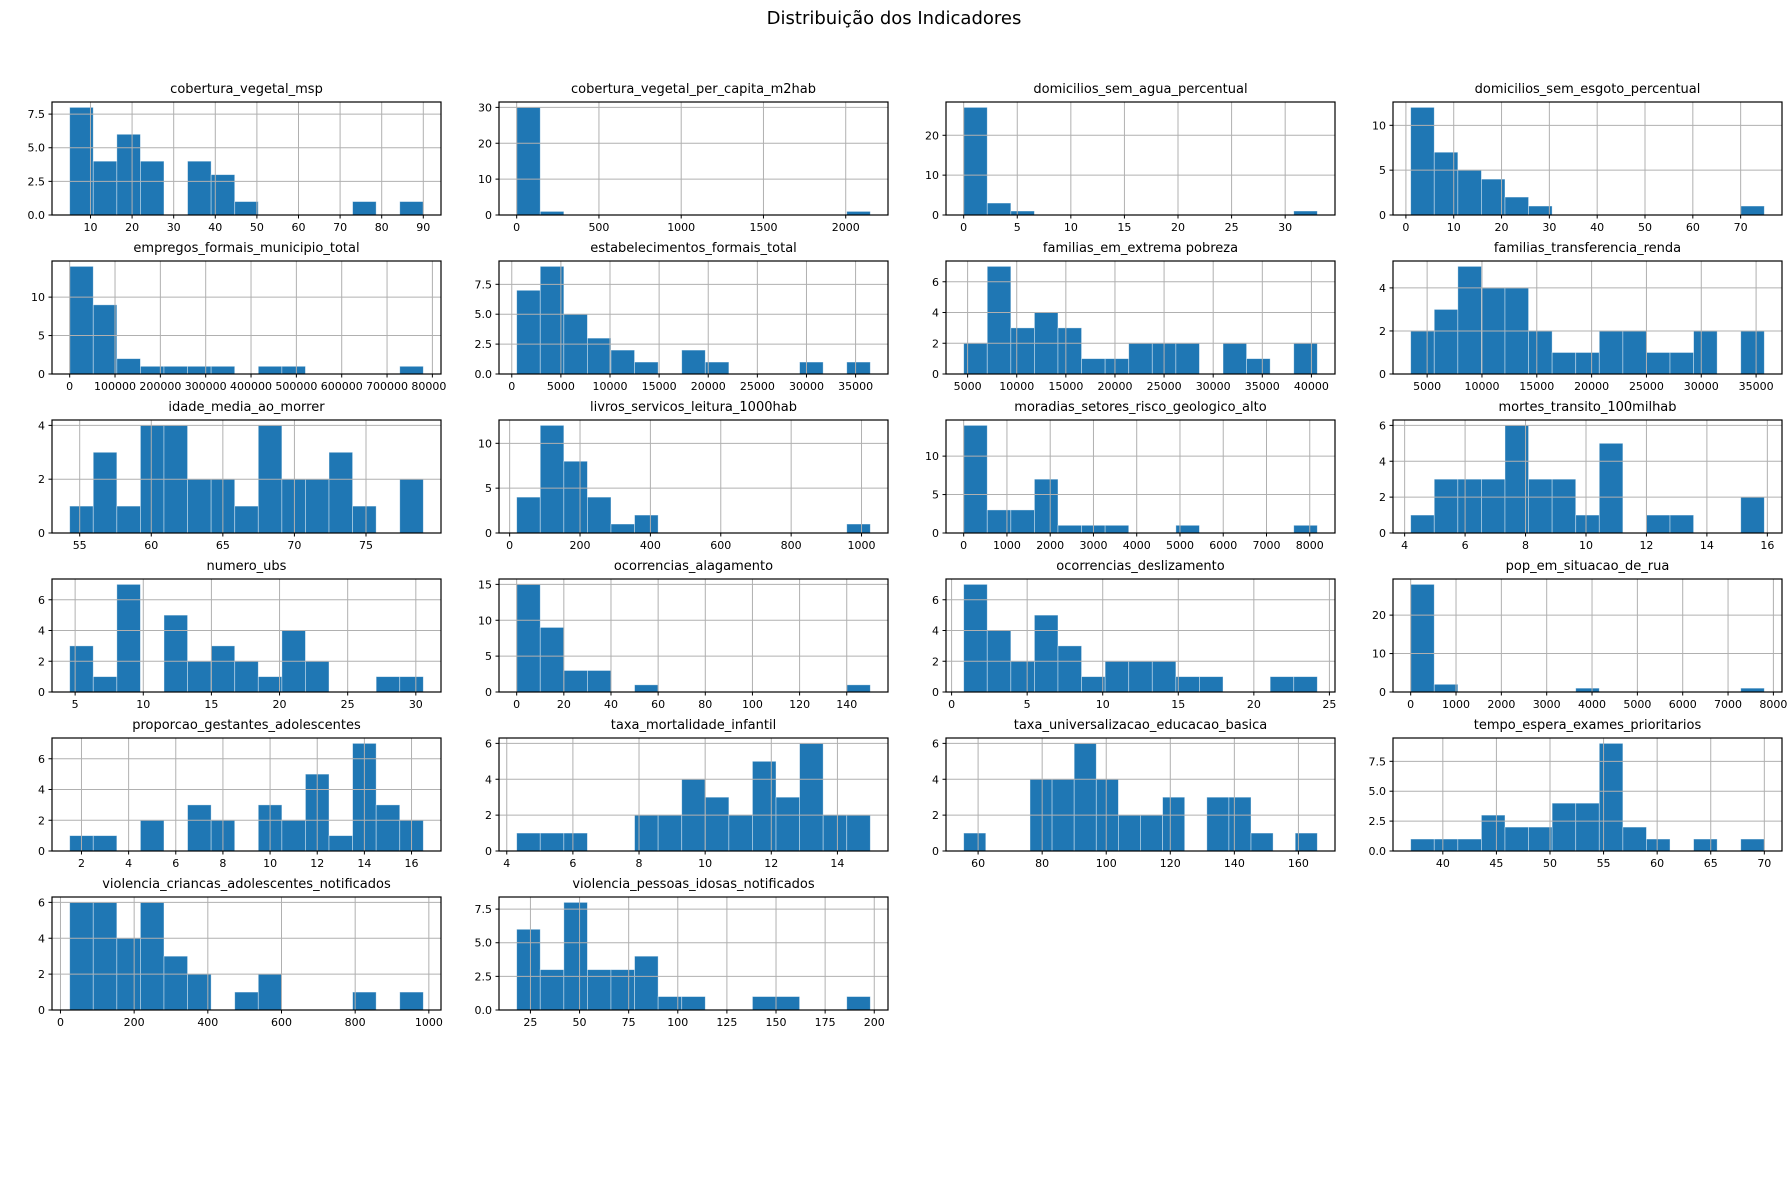  I want to click on histogram-proporcao-gestantes-adolescentes: 2 4 6 8 10 12 14 16 0 2 4 6, so click(240, 803).